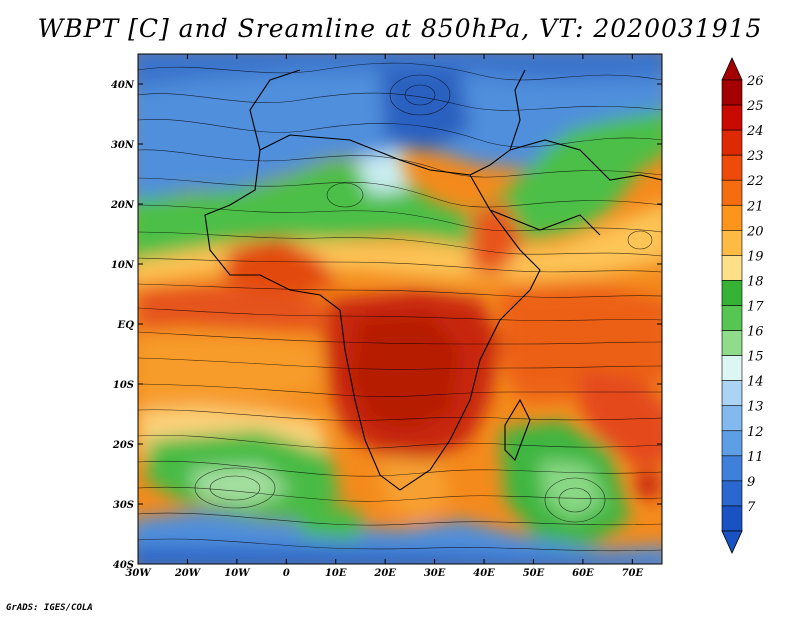  Describe the element at coordinates (286, 573) in the screenshot. I see `lon-tick-label: 0` at that location.